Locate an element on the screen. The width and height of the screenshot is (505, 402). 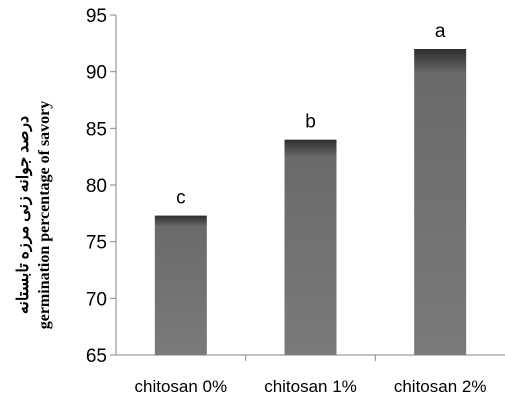
y-axis-label-english: germination percentage of savory is located at coordinates (44, 215).